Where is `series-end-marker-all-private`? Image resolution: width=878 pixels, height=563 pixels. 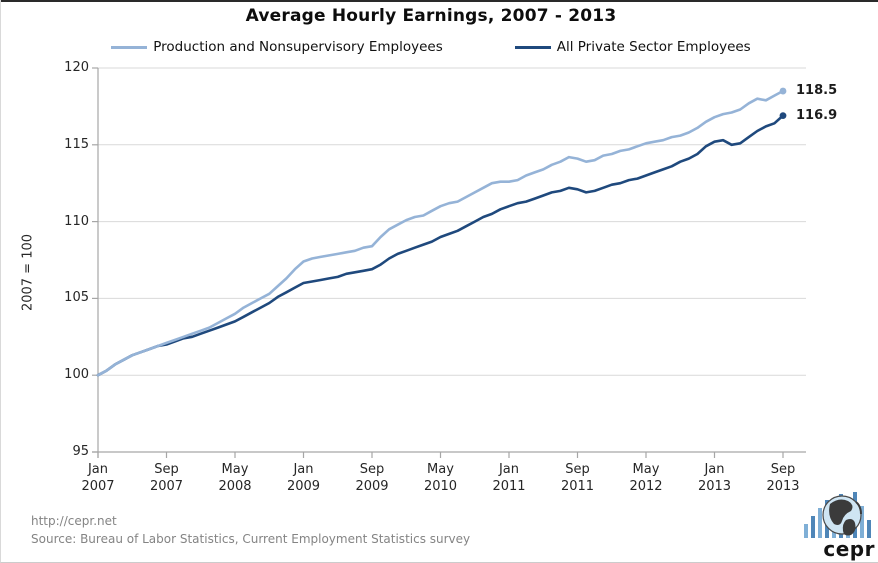 series-end-marker-all-private is located at coordinates (783, 116).